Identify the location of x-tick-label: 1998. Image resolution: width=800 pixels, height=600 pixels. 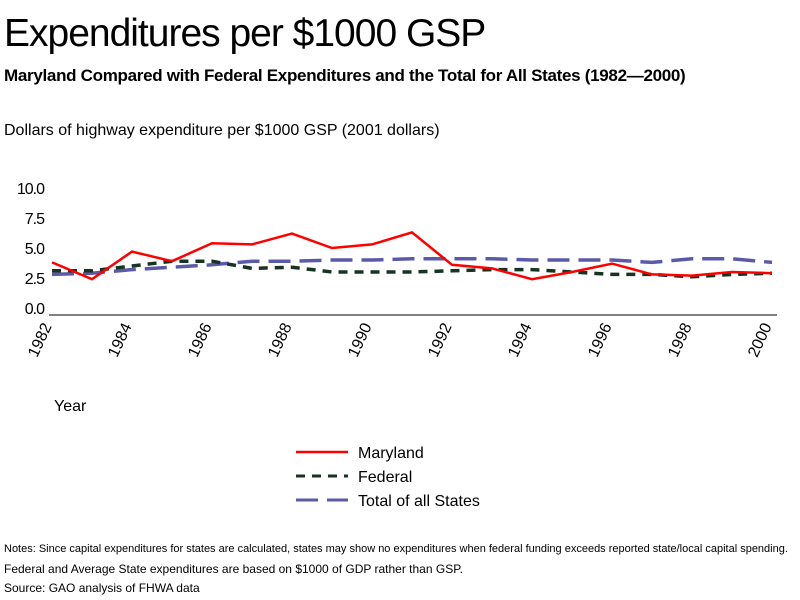
(680, 340).